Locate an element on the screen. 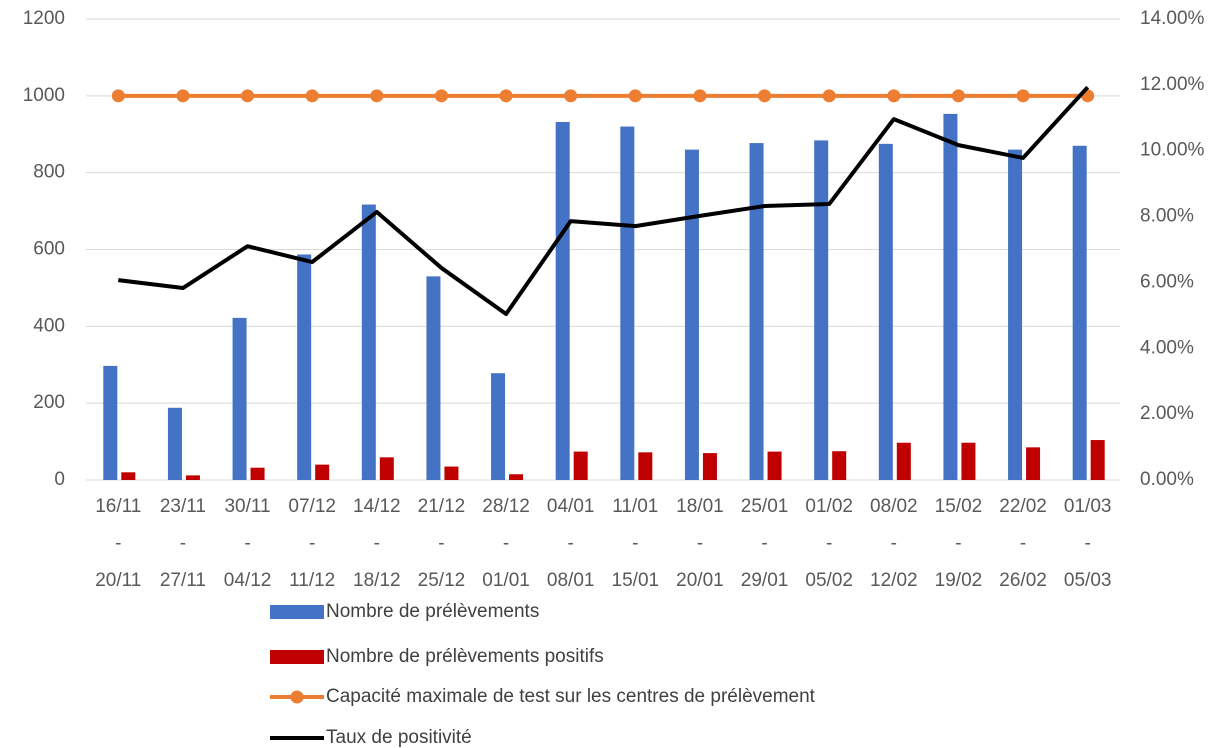 This screenshot has height=748, width=1225. y2-tick-label: 12.00% is located at coordinates (1172, 84).